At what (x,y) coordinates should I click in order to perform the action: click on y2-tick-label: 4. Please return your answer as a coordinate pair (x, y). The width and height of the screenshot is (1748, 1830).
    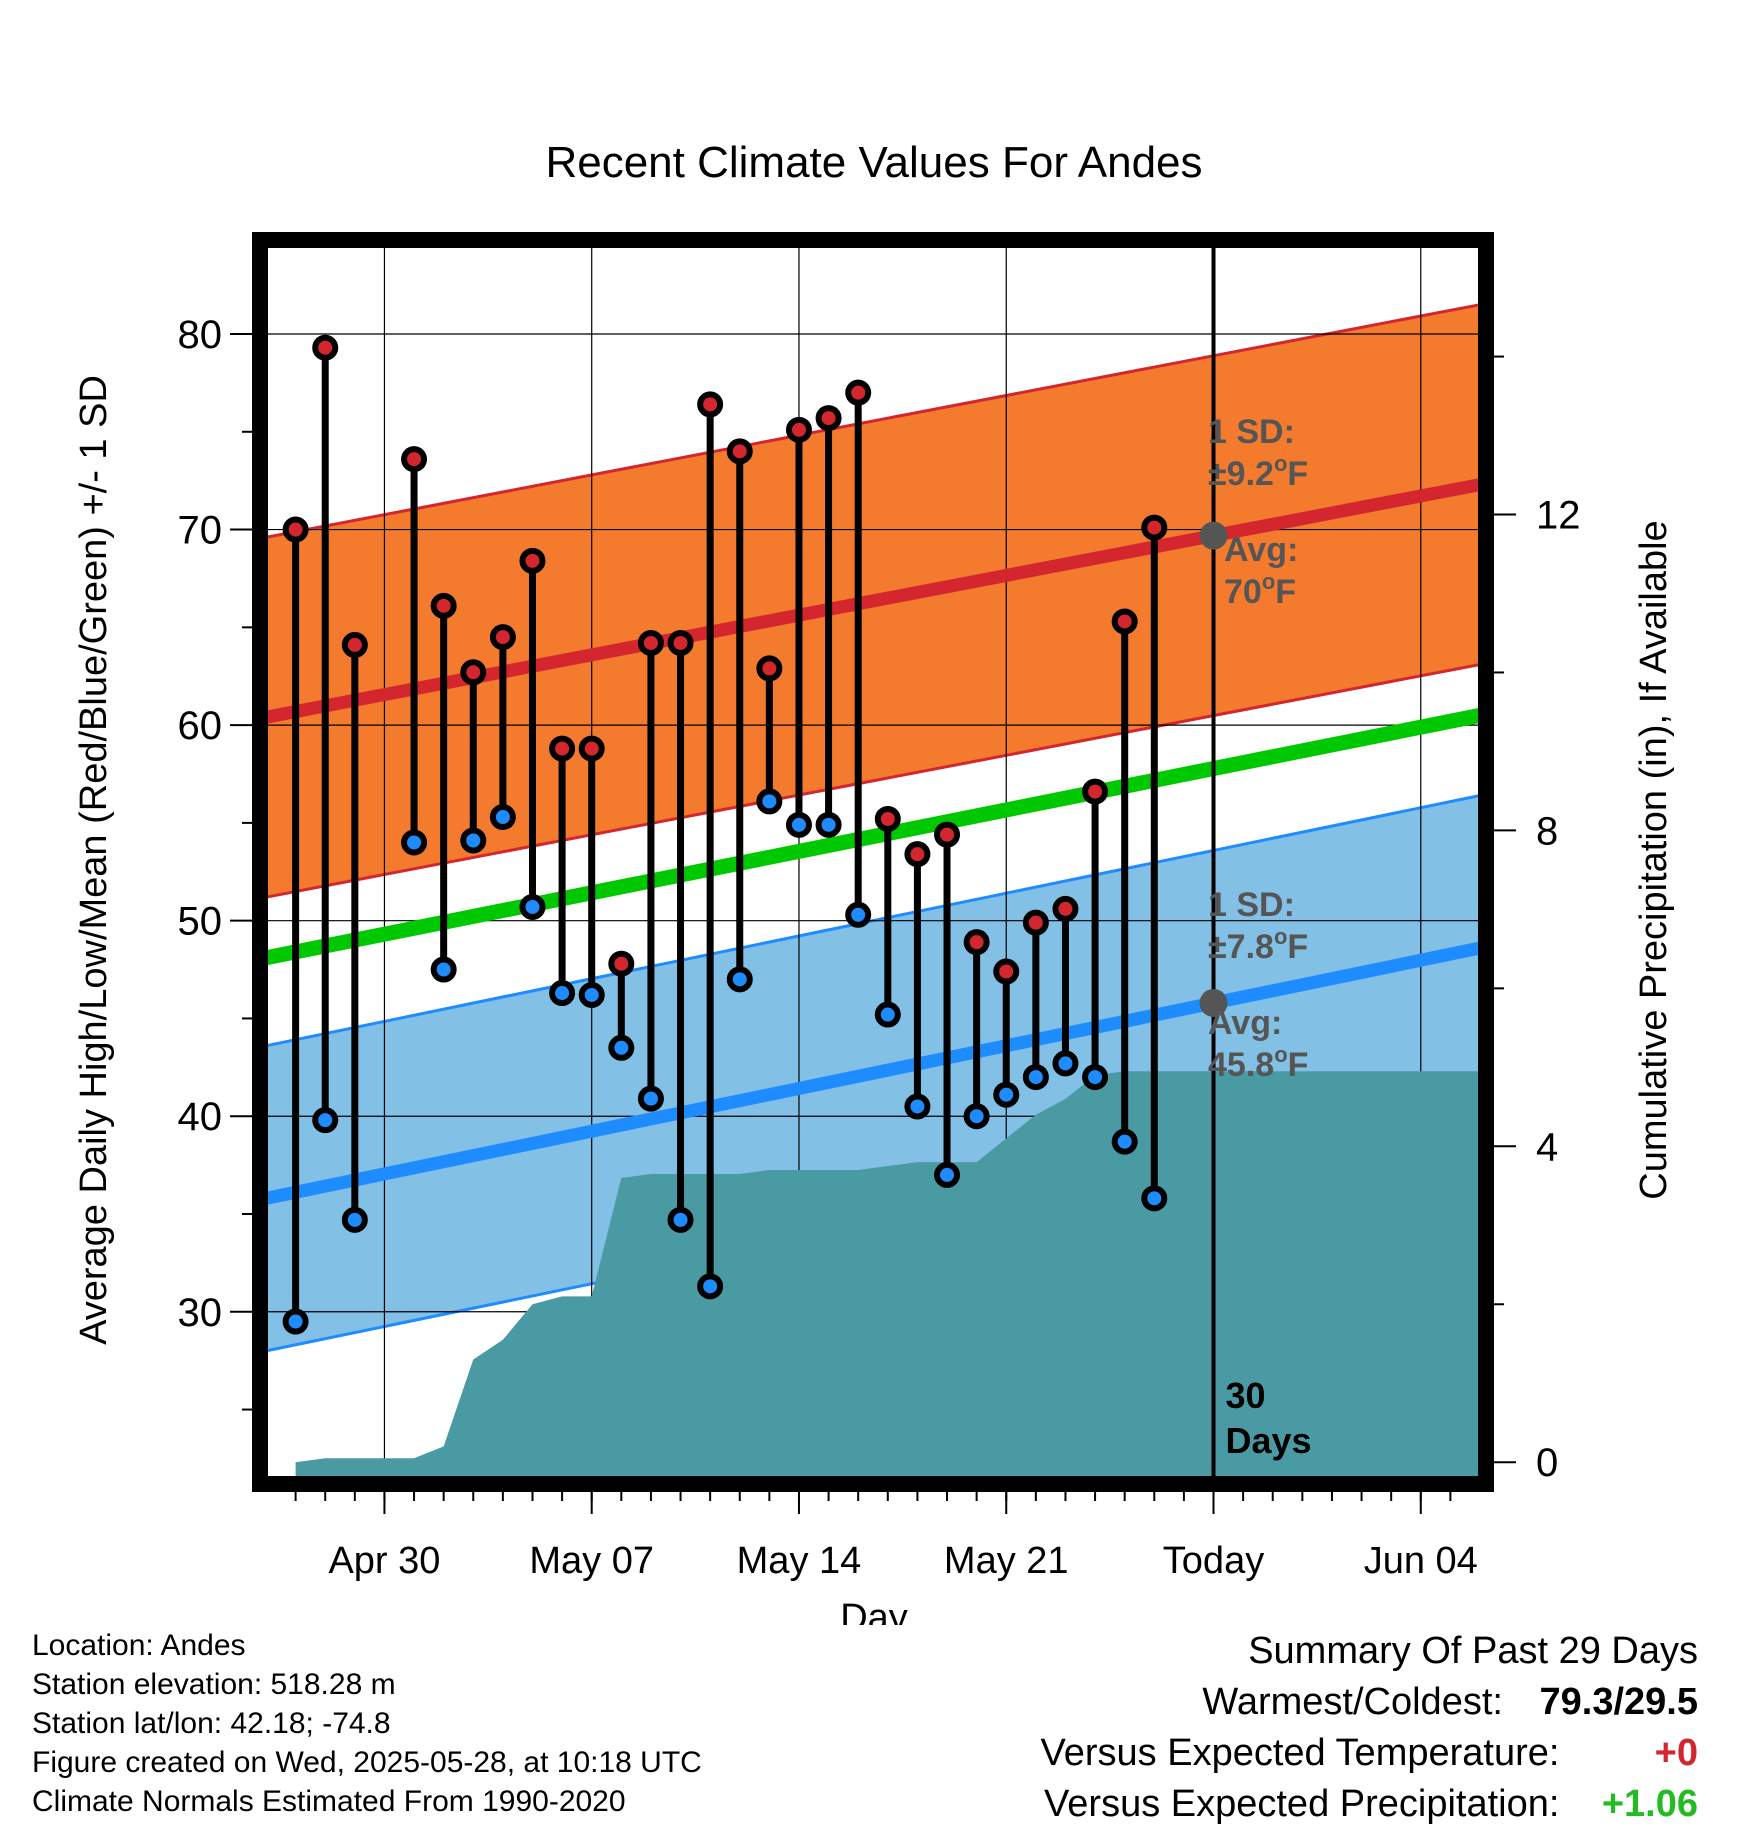
    Looking at the image, I should click on (1547, 1147).